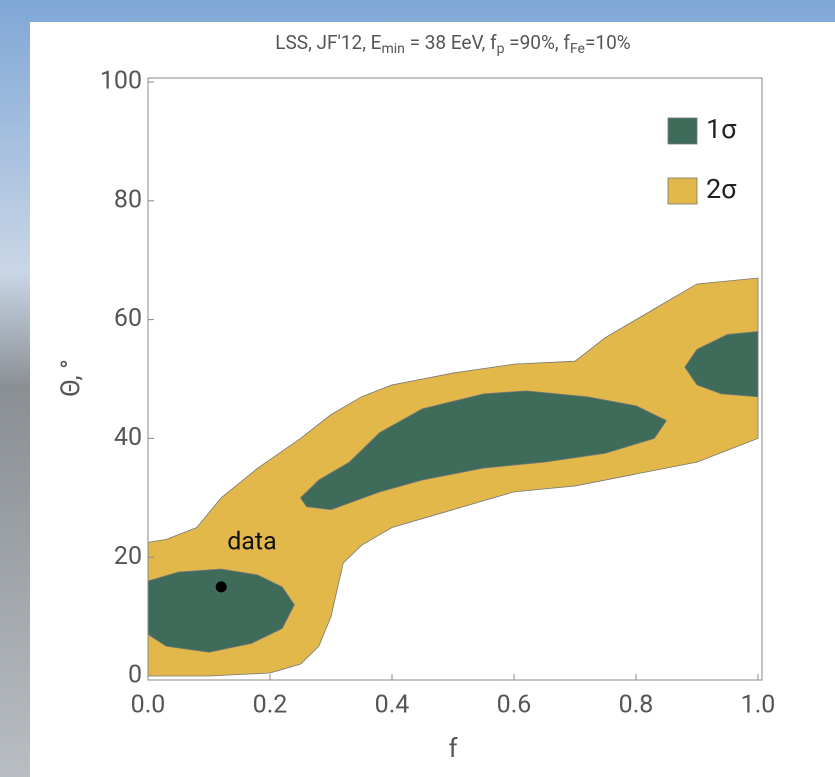 The width and height of the screenshot is (835, 777). Describe the element at coordinates (501, 49) in the screenshot. I see `title-subscript: p` at that location.